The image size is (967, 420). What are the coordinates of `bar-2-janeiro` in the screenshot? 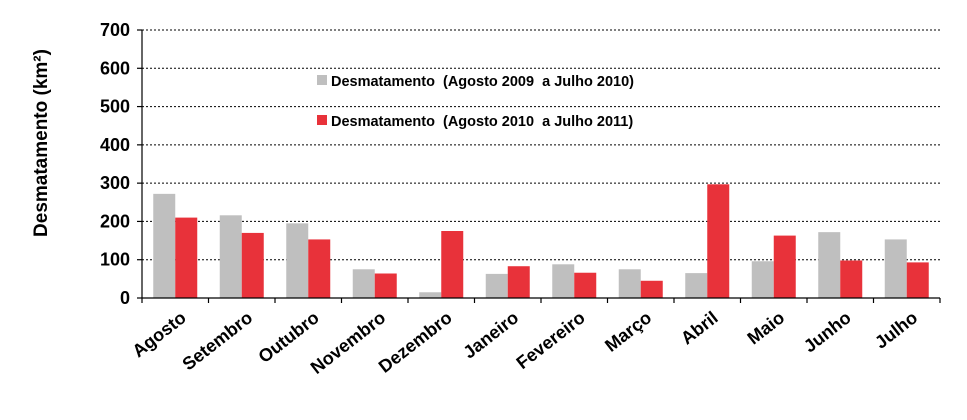 It's located at (518, 282).